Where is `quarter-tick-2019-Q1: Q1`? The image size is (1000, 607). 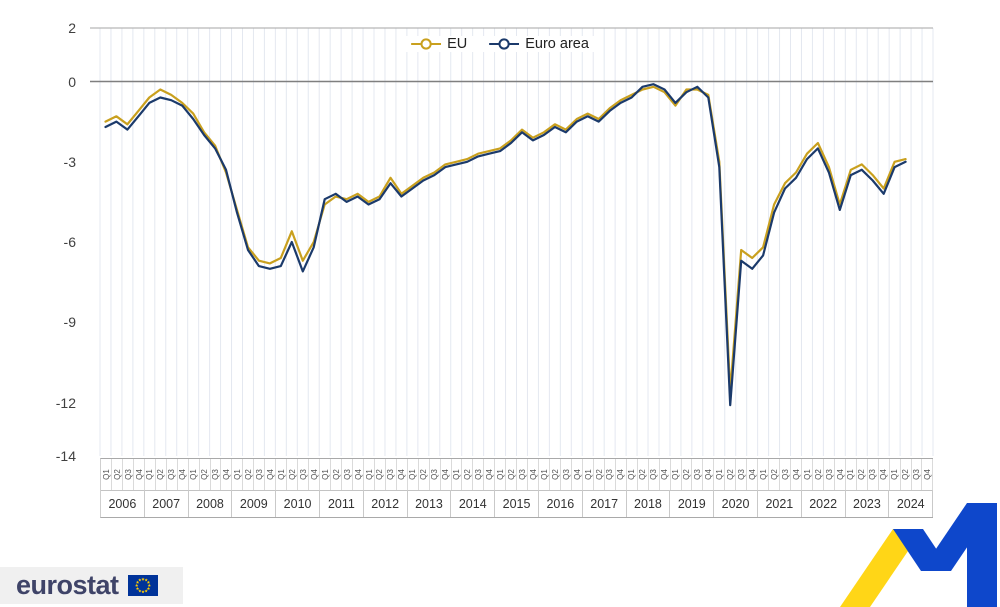
quarter-tick-2019-Q1: Q1 is located at coordinates (676, 474).